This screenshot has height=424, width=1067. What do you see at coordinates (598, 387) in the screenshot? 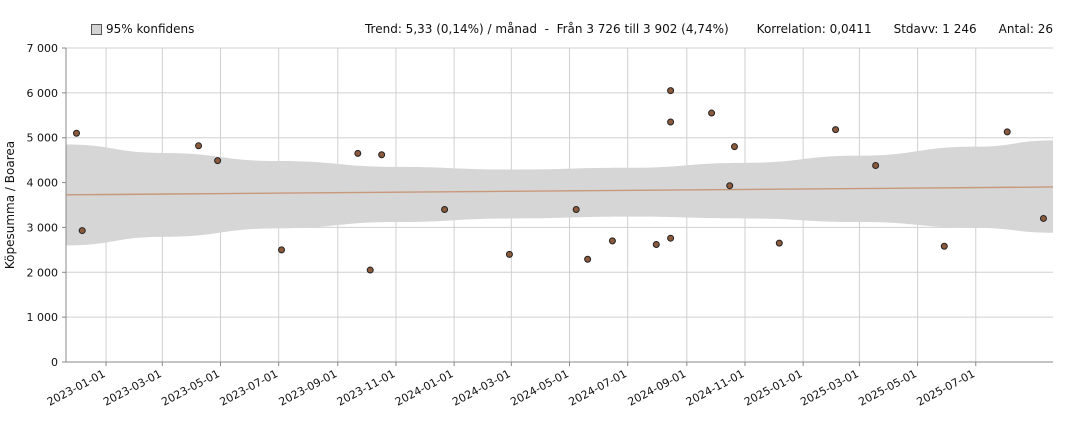
I see `x-tick-label: 2024-07-01` at bounding box center [598, 387].